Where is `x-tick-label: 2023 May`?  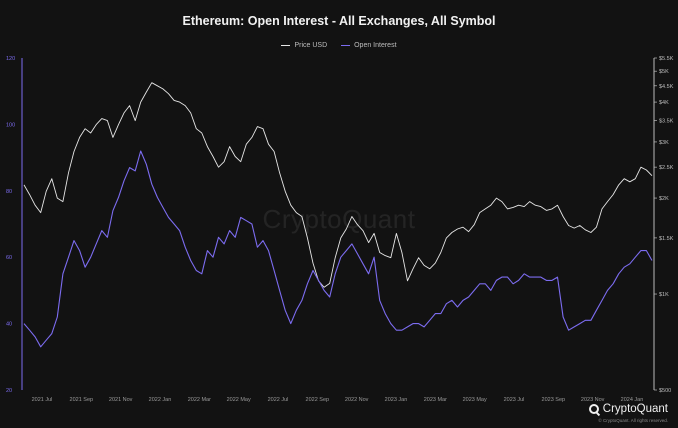 x-tick-label: 2023 May is located at coordinates (475, 400).